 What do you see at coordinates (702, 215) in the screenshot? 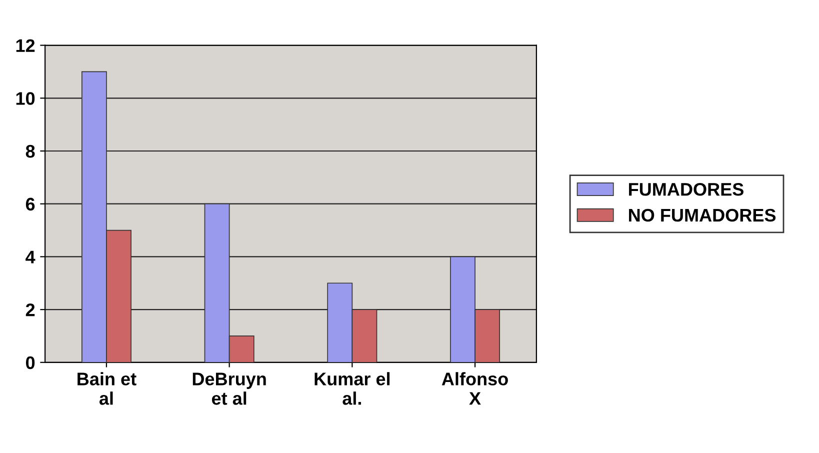
I see `legend-label: NO FUMADORES` at bounding box center [702, 215].